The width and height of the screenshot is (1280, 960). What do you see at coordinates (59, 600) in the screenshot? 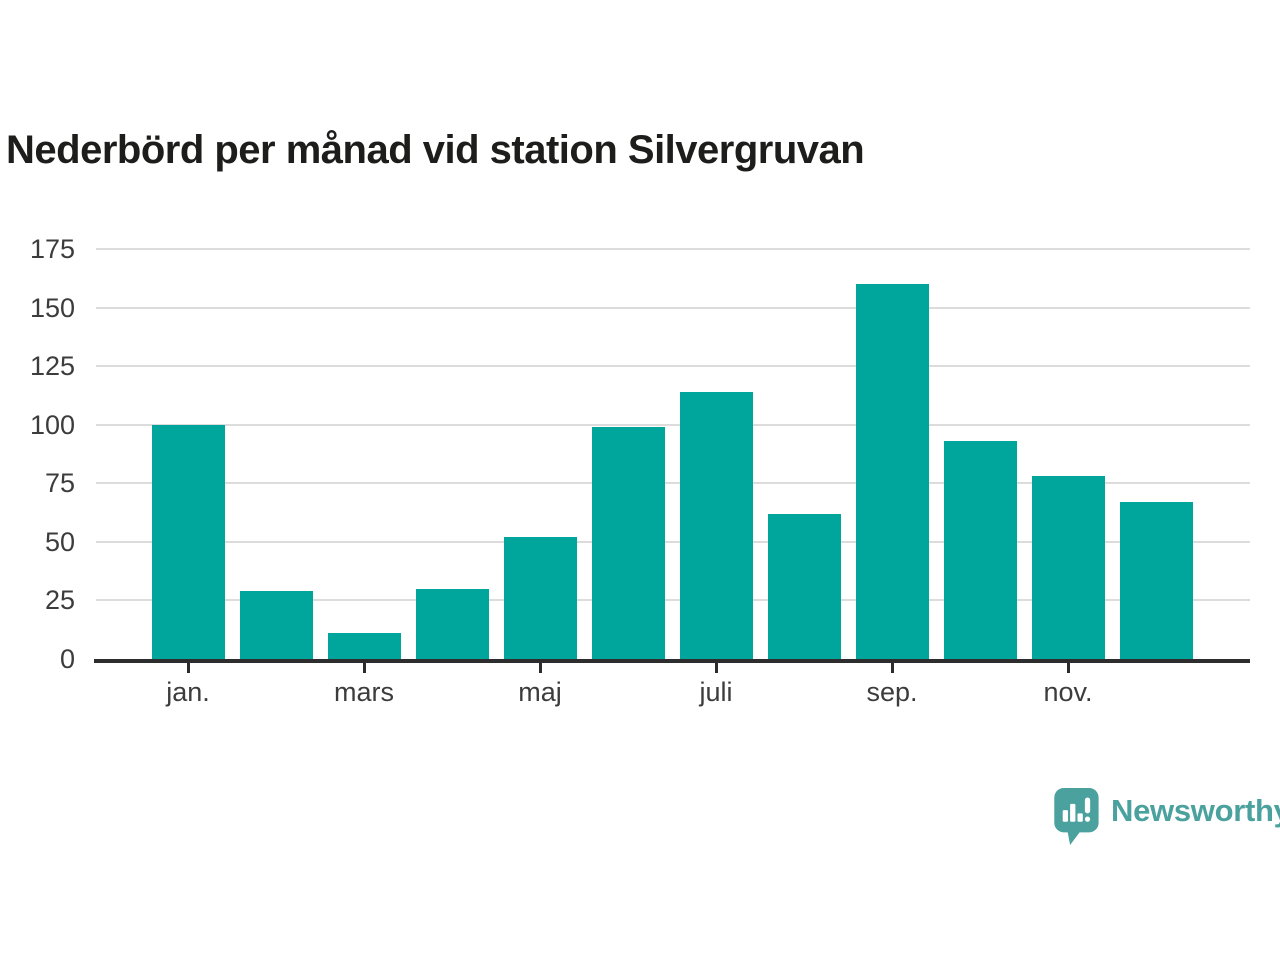
I see `y-axis-label-25: 25` at bounding box center [59, 600].